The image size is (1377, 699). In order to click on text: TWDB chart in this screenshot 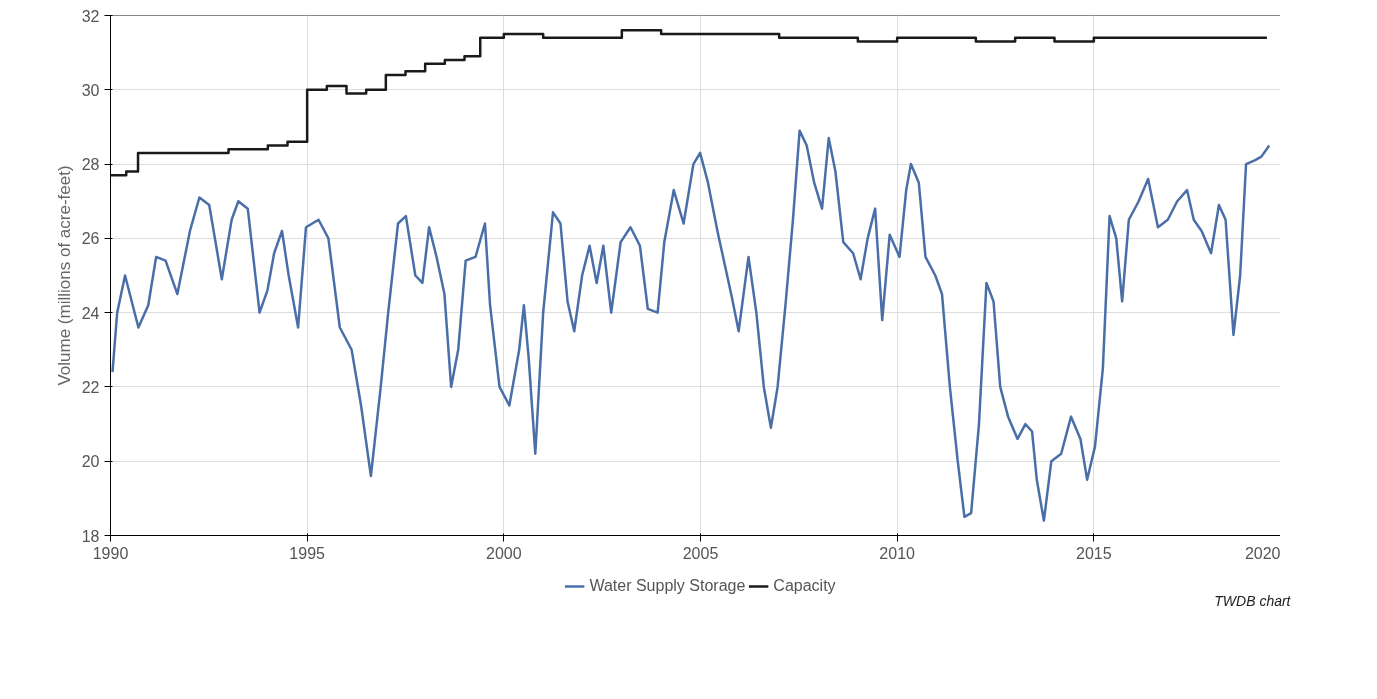, I will do `click(1253, 601)`.